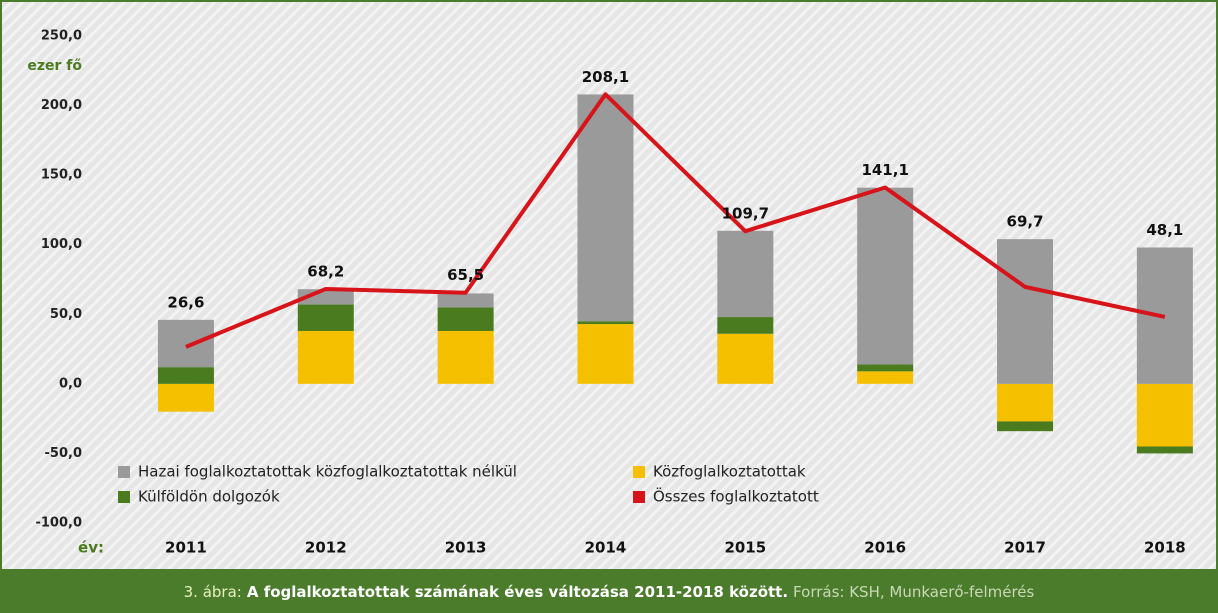  I want to click on legend-label: Összes foglalkoztatott, so click(736, 496).